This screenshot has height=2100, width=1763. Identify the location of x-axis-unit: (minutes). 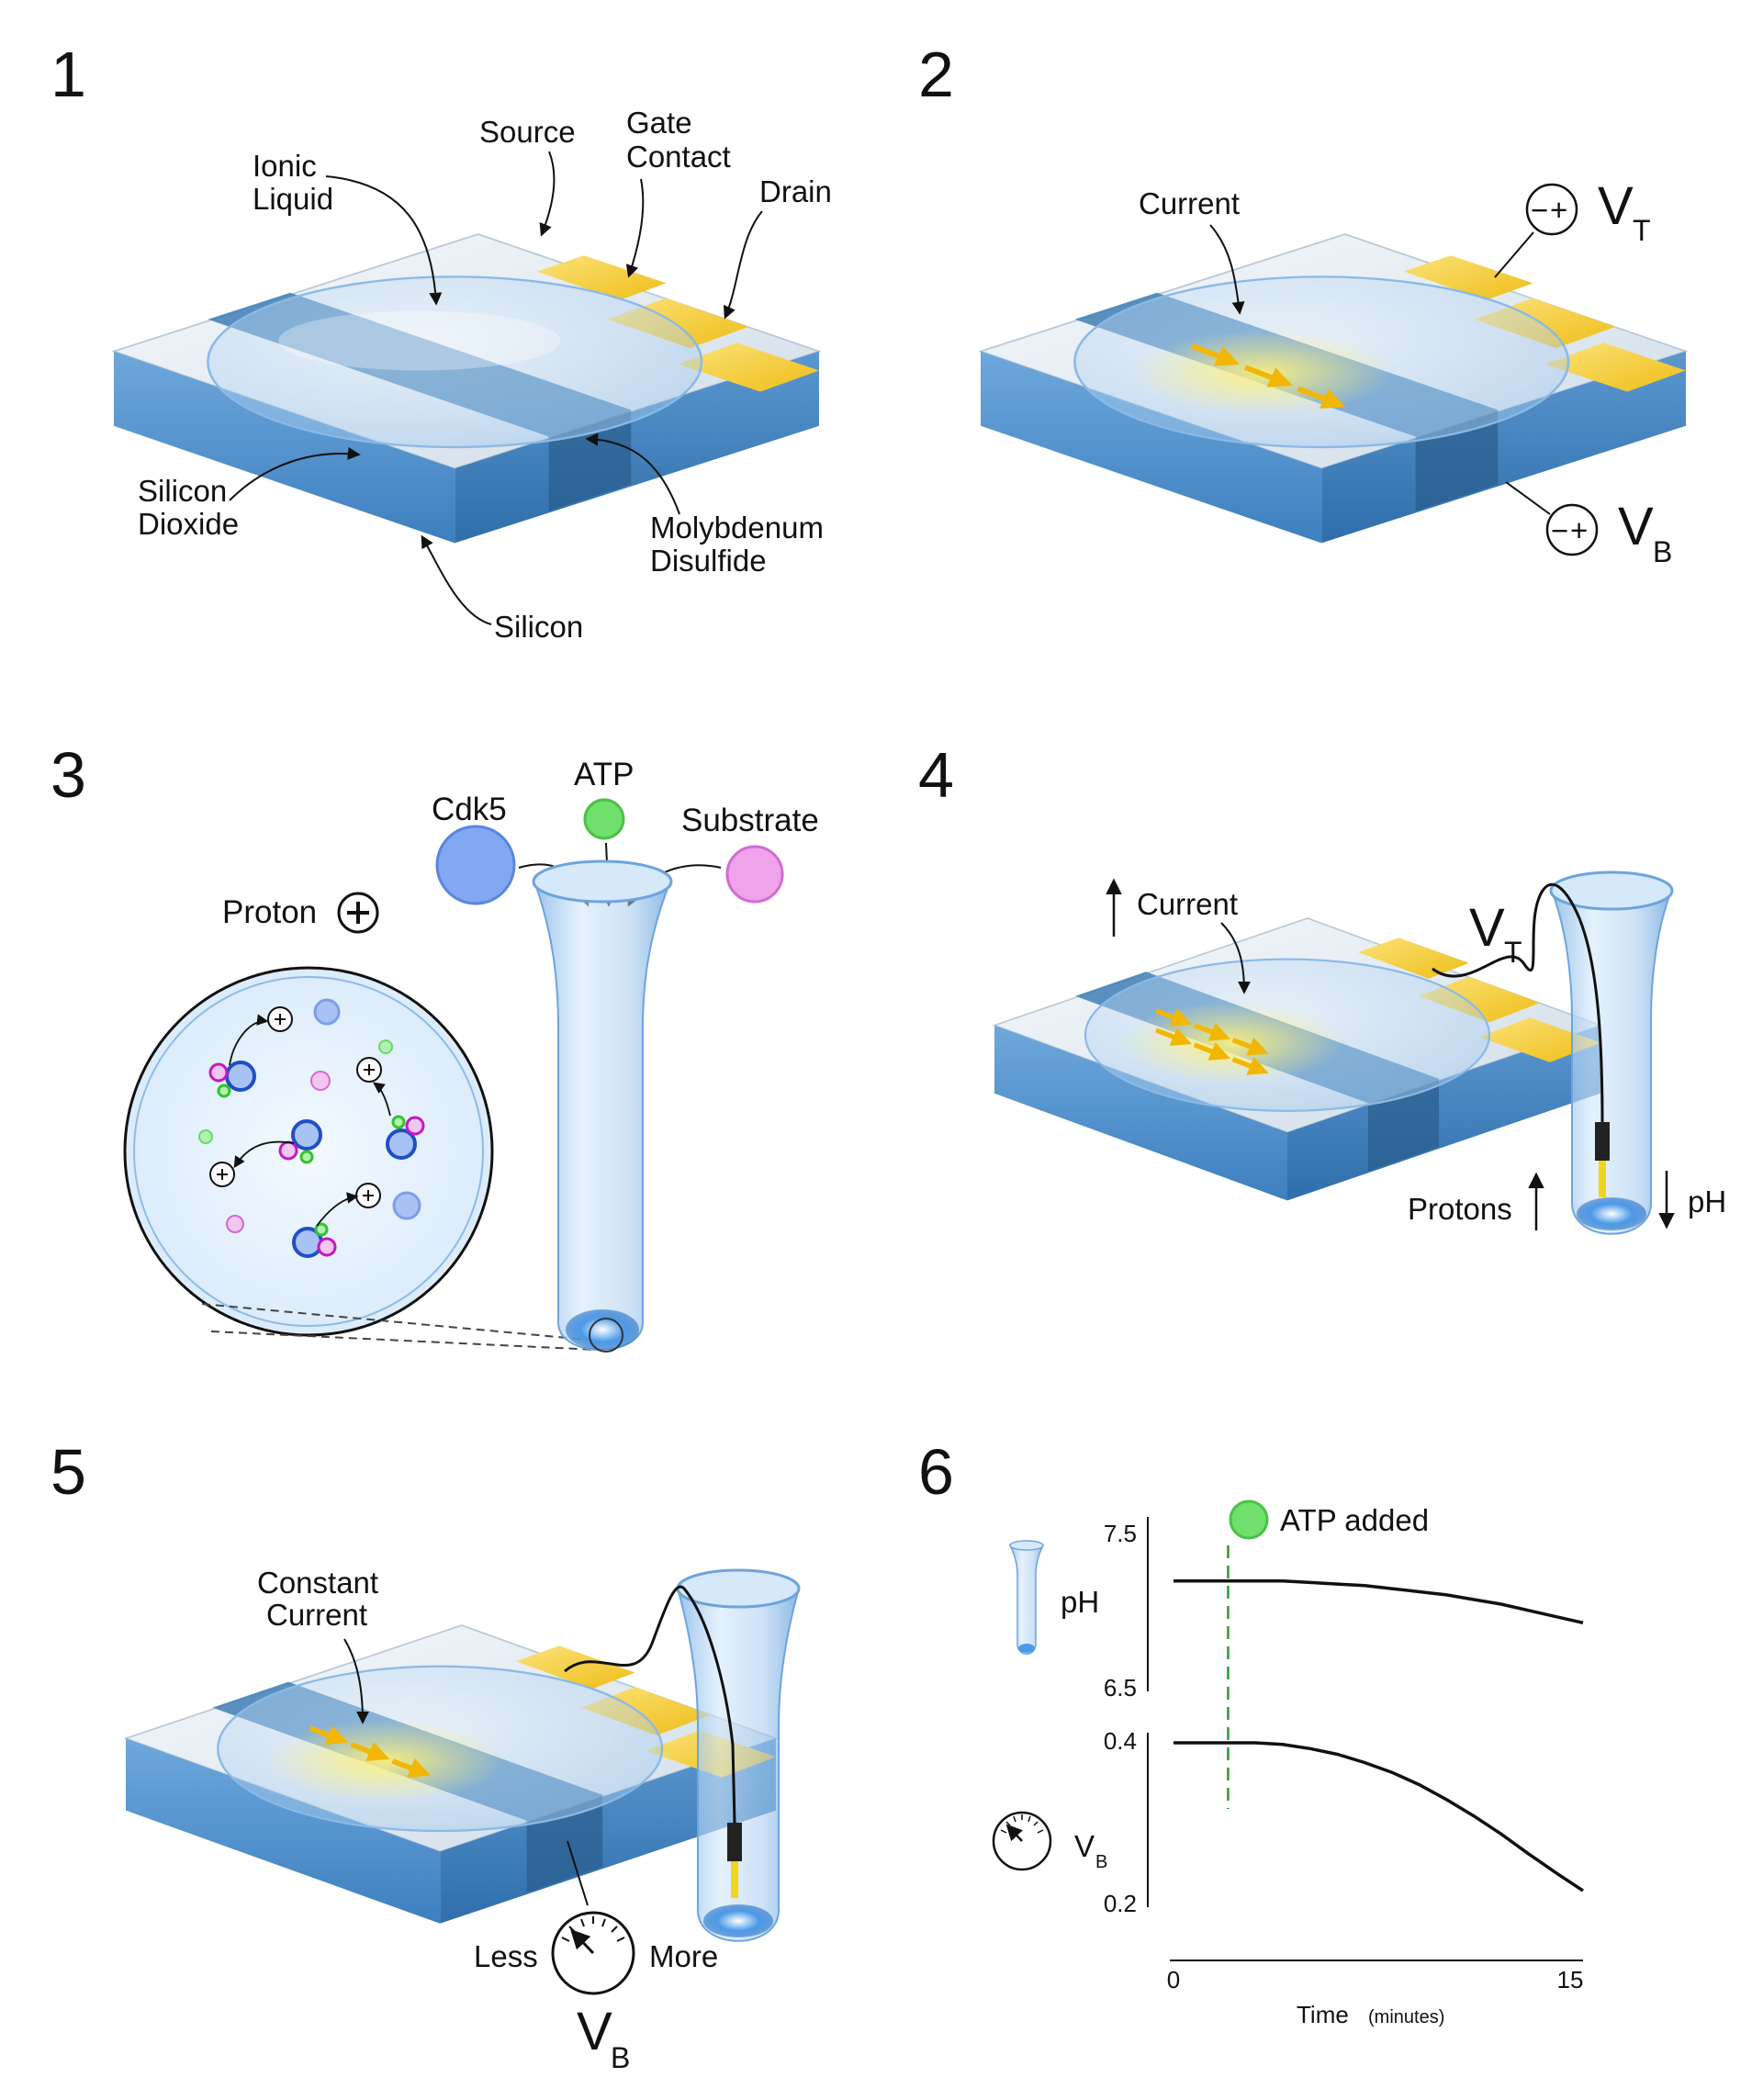
(1406, 2017).